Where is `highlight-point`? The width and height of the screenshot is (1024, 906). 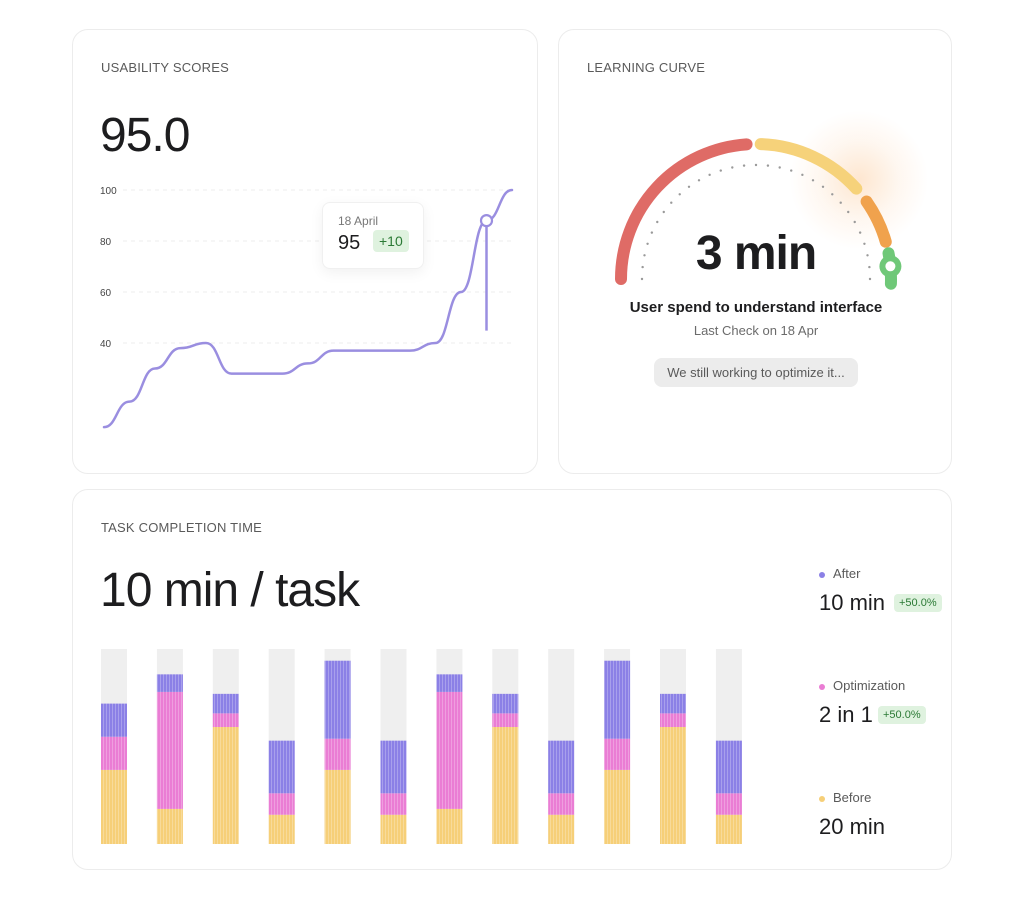 highlight-point is located at coordinates (486, 221).